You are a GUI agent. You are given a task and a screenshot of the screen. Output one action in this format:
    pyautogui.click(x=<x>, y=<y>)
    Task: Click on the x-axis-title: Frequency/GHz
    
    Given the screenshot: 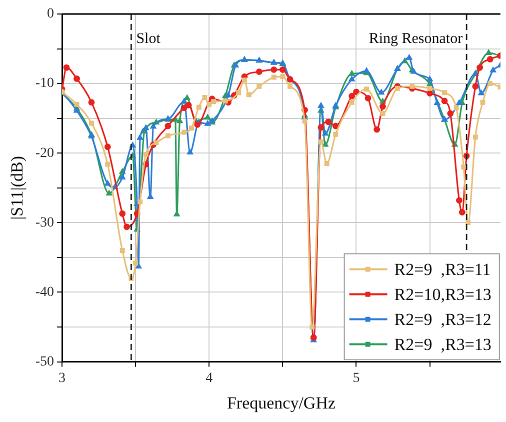 What is the action you would take?
    pyautogui.click(x=281, y=402)
    